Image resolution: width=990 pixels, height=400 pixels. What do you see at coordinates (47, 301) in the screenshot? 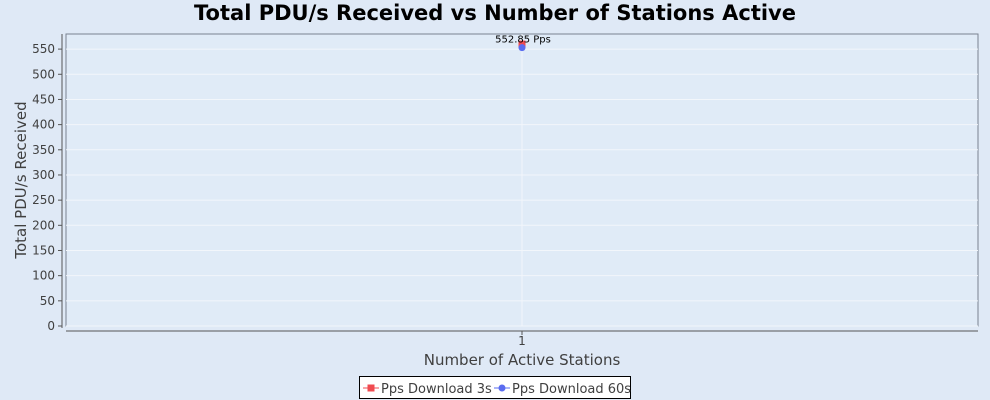
I see `y-tick-label: 50` at bounding box center [47, 301].